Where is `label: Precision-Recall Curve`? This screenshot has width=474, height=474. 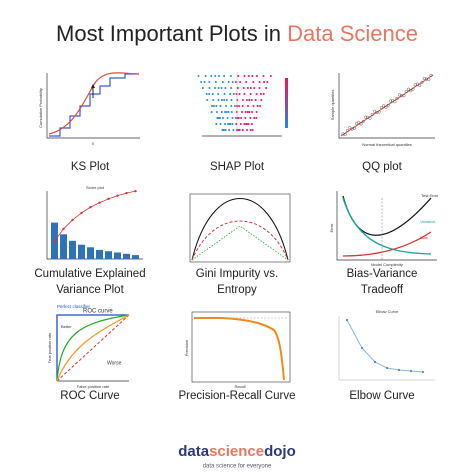
label: Precision-Recall Curve is located at coordinates (237, 396).